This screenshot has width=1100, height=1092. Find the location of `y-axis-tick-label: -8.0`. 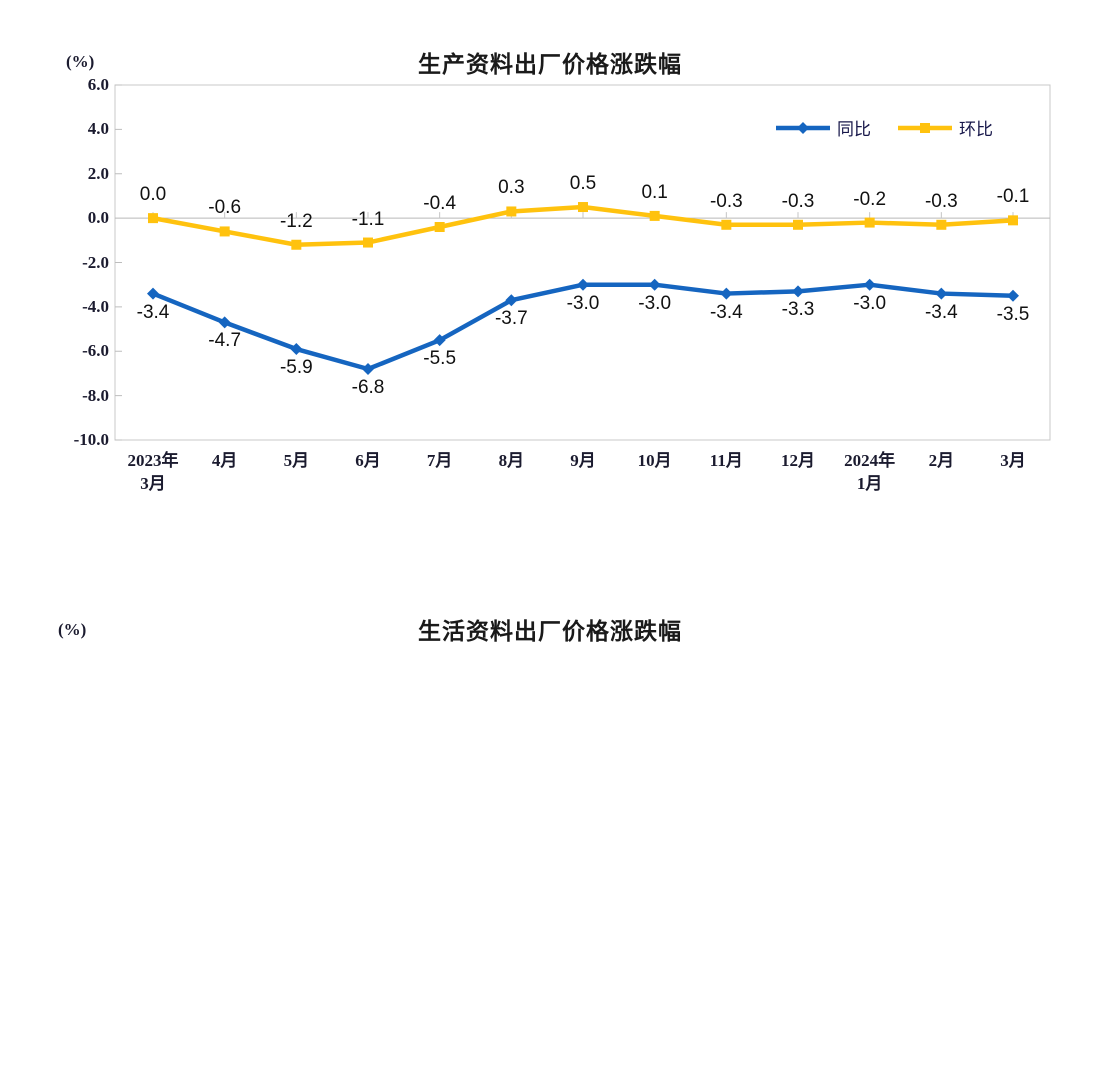

y-axis-tick-label: -8.0 is located at coordinates (95, 395).